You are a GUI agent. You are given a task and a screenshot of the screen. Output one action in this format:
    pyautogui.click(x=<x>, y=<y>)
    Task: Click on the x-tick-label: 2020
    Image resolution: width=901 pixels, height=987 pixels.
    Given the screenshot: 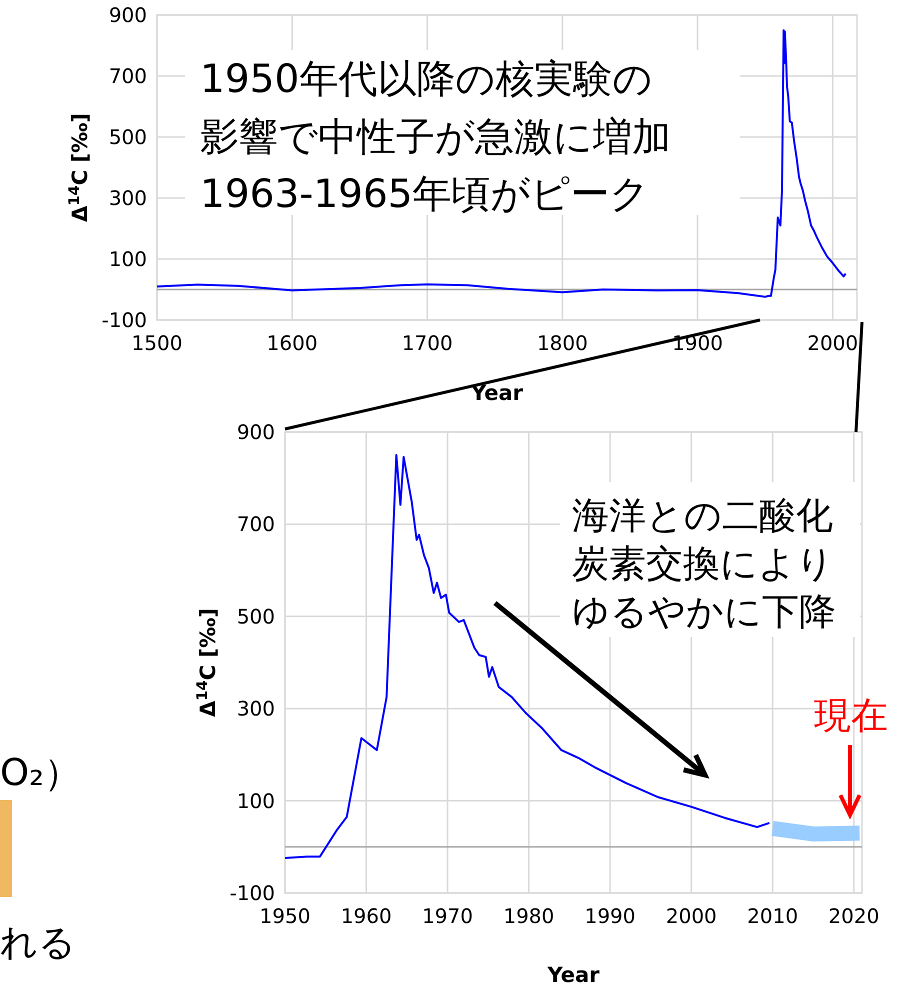 What is the action you would take?
    pyautogui.click(x=854, y=916)
    